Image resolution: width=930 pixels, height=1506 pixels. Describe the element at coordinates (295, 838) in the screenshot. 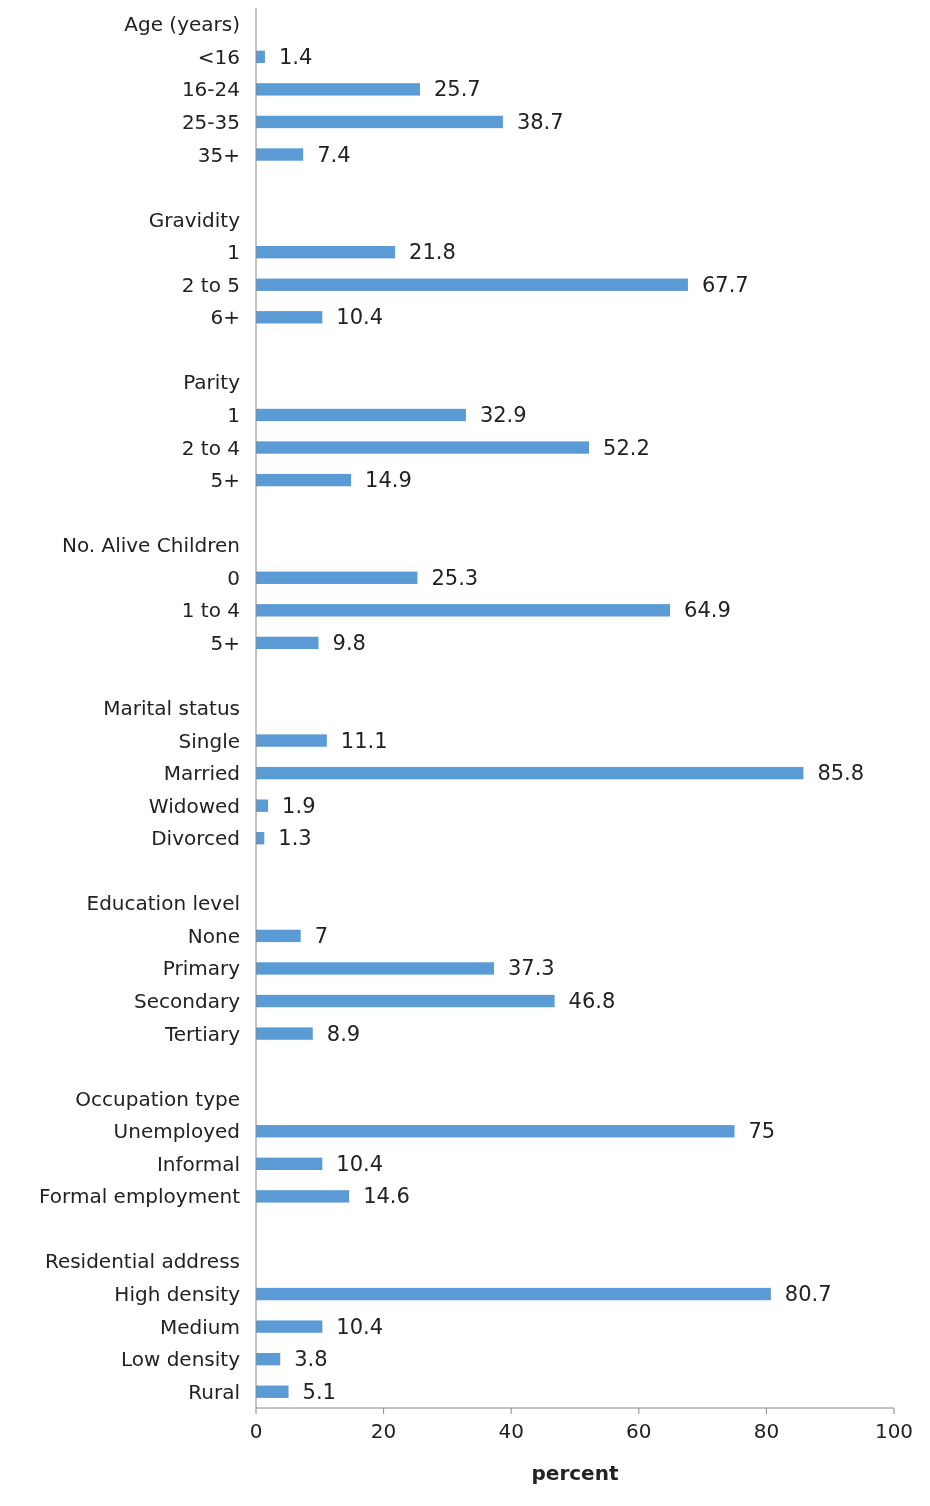

I see `data-label: 1.3` at that location.